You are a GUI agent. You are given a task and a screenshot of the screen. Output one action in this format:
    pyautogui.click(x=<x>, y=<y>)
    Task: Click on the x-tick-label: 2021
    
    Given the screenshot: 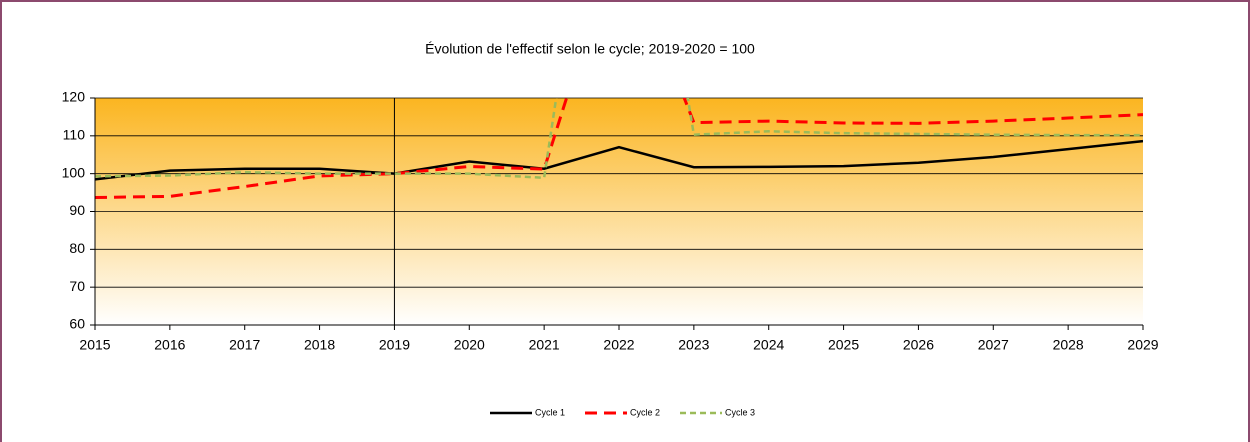 What is the action you would take?
    pyautogui.click(x=544, y=345)
    